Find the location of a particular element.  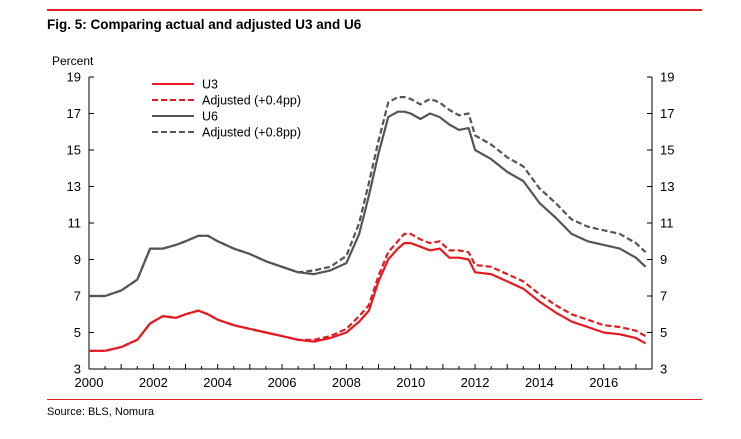

source-note: Source: BLS, Nomura is located at coordinates (100, 412).